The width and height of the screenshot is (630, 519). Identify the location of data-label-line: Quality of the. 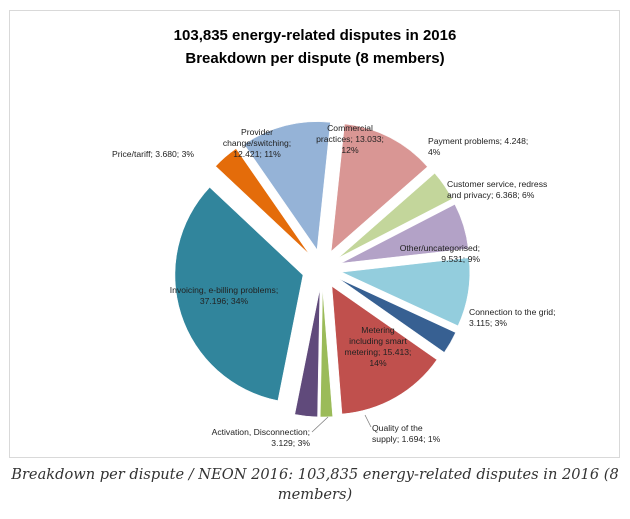
(397, 428).